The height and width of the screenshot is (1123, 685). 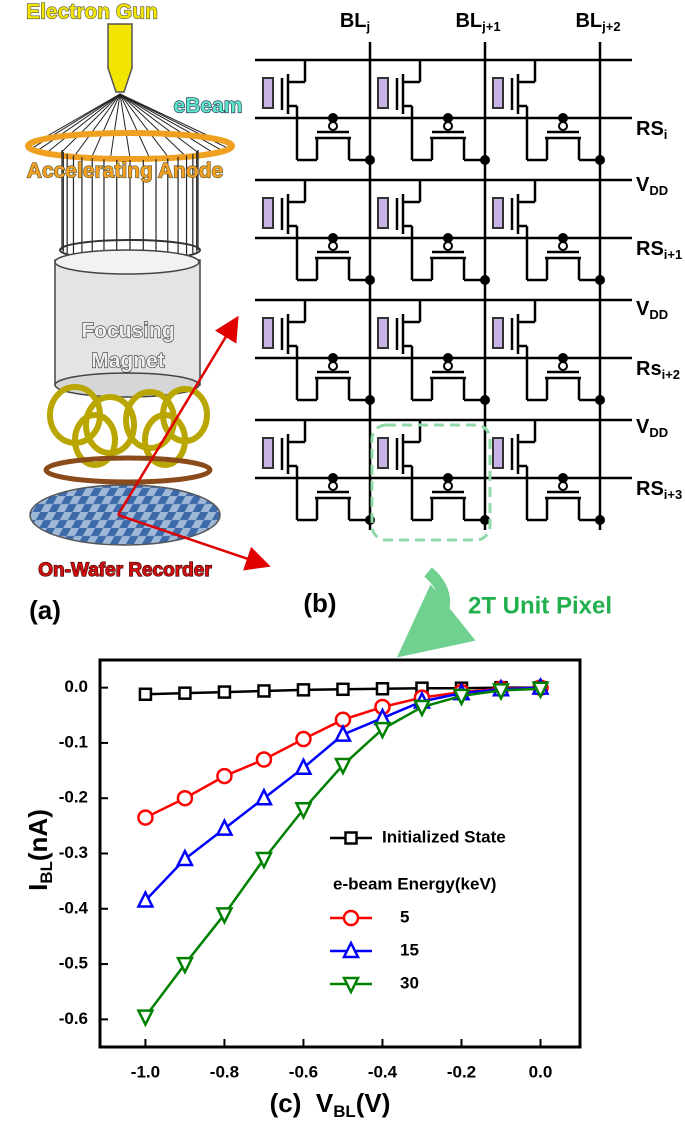 What do you see at coordinates (649, 369) in the screenshot?
I see `label-main: Rs` at bounding box center [649, 369].